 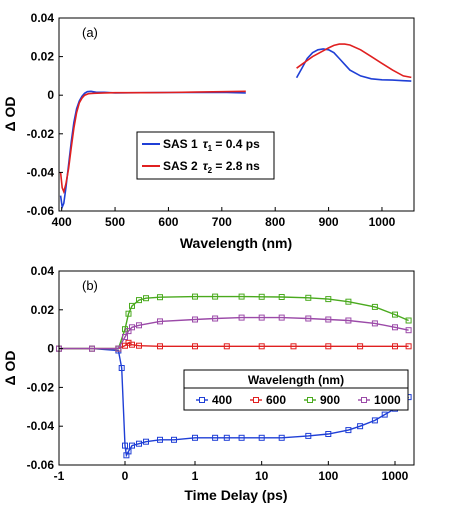 I want to click on x-tick-label: 10, so click(x=262, y=476).